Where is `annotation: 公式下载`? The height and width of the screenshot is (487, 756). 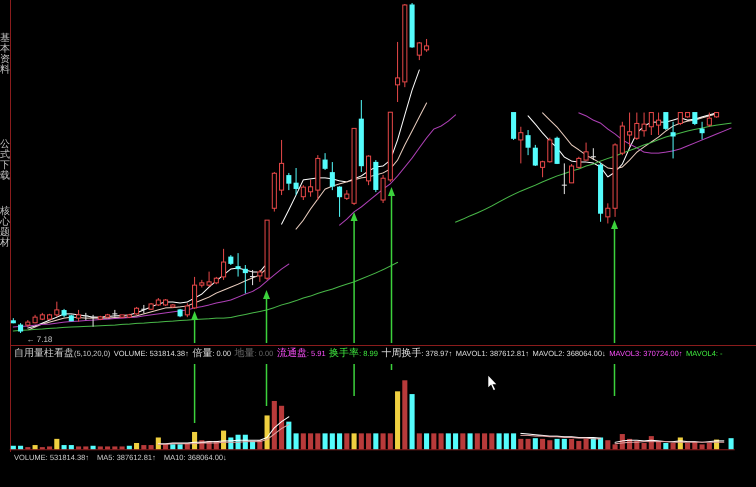
annotation: 公式下载 is located at coordinates (5, 160).